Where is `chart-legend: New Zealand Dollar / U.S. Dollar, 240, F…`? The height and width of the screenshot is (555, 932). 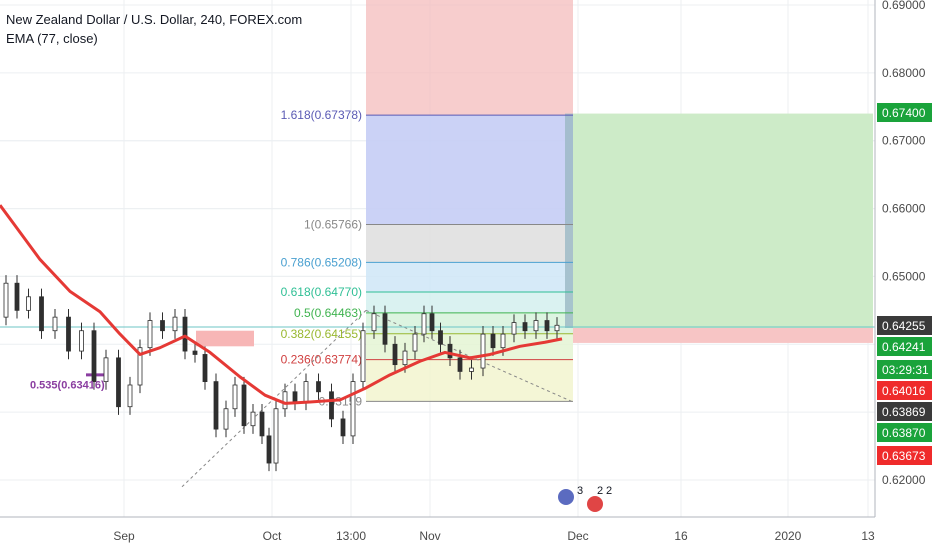 chart-legend: New Zealand Dollar / U.S. Dollar, 240, F… is located at coordinates (154, 29).